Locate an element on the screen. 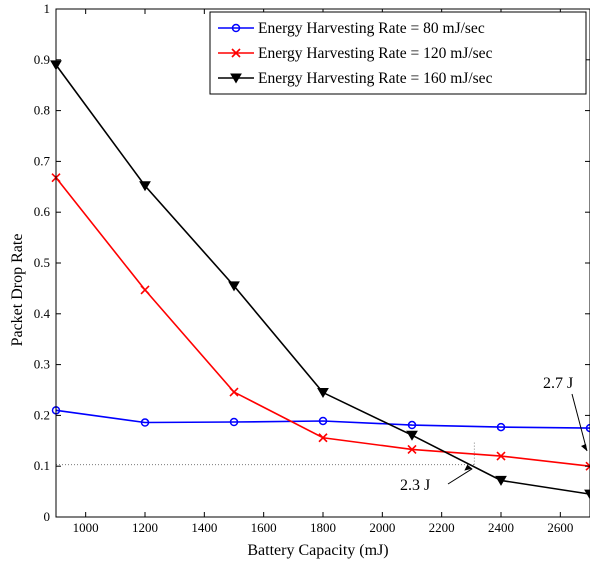  annotation-label: 2.7 J is located at coordinates (558, 383).